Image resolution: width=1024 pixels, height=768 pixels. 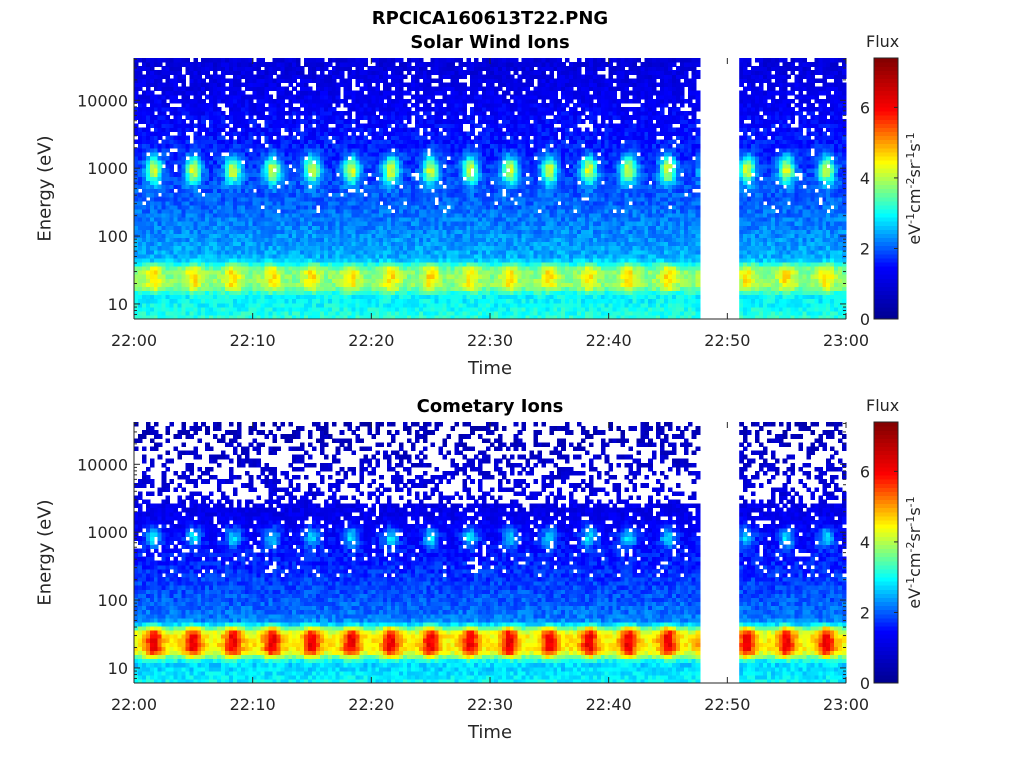 I want to click on panel-title-solar-wind: Solar Wind Ions, so click(x=490, y=42).